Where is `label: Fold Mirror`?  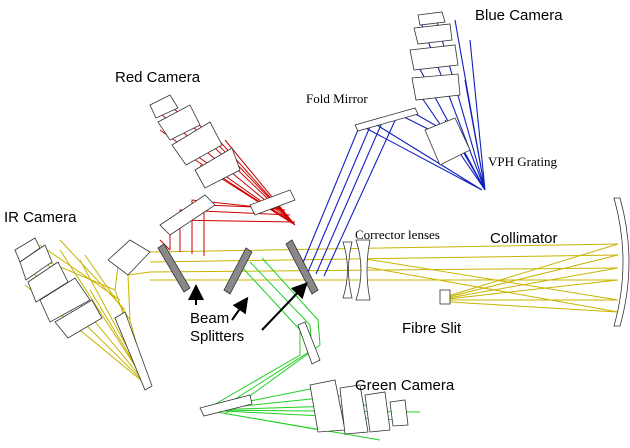
label: Fold Mirror is located at coordinates (337, 98).